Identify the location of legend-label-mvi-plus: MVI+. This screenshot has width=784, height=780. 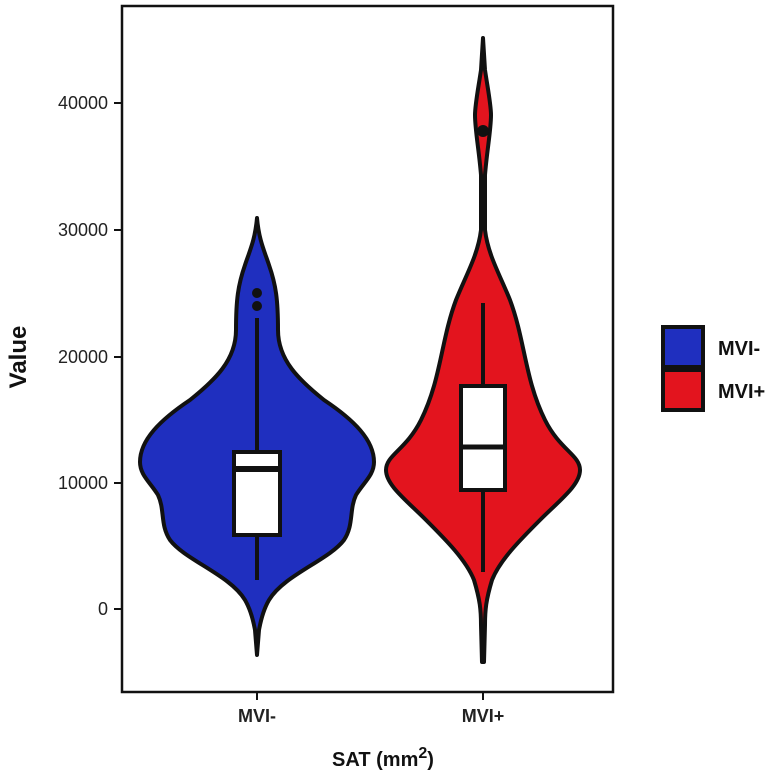
(741, 392).